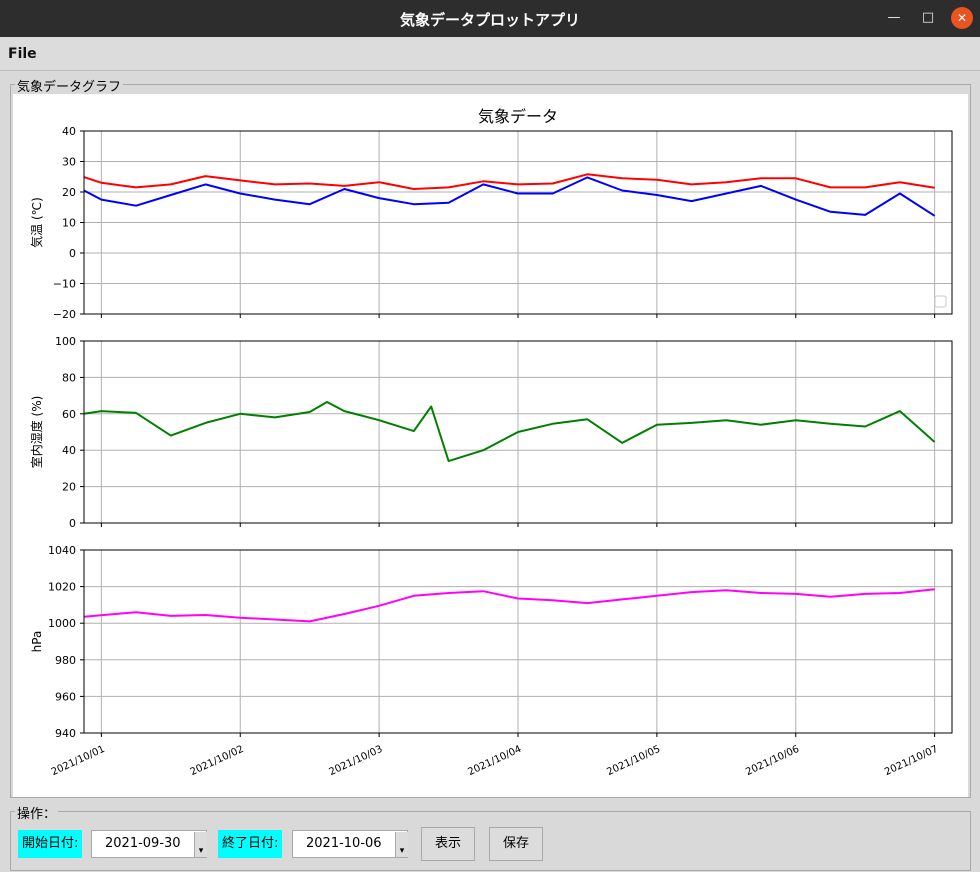 This screenshot has height=872, width=980. Describe the element at coordinates (911, 761) in the screenshot. I see `x-tick-label: 2021/10/07` at that location.